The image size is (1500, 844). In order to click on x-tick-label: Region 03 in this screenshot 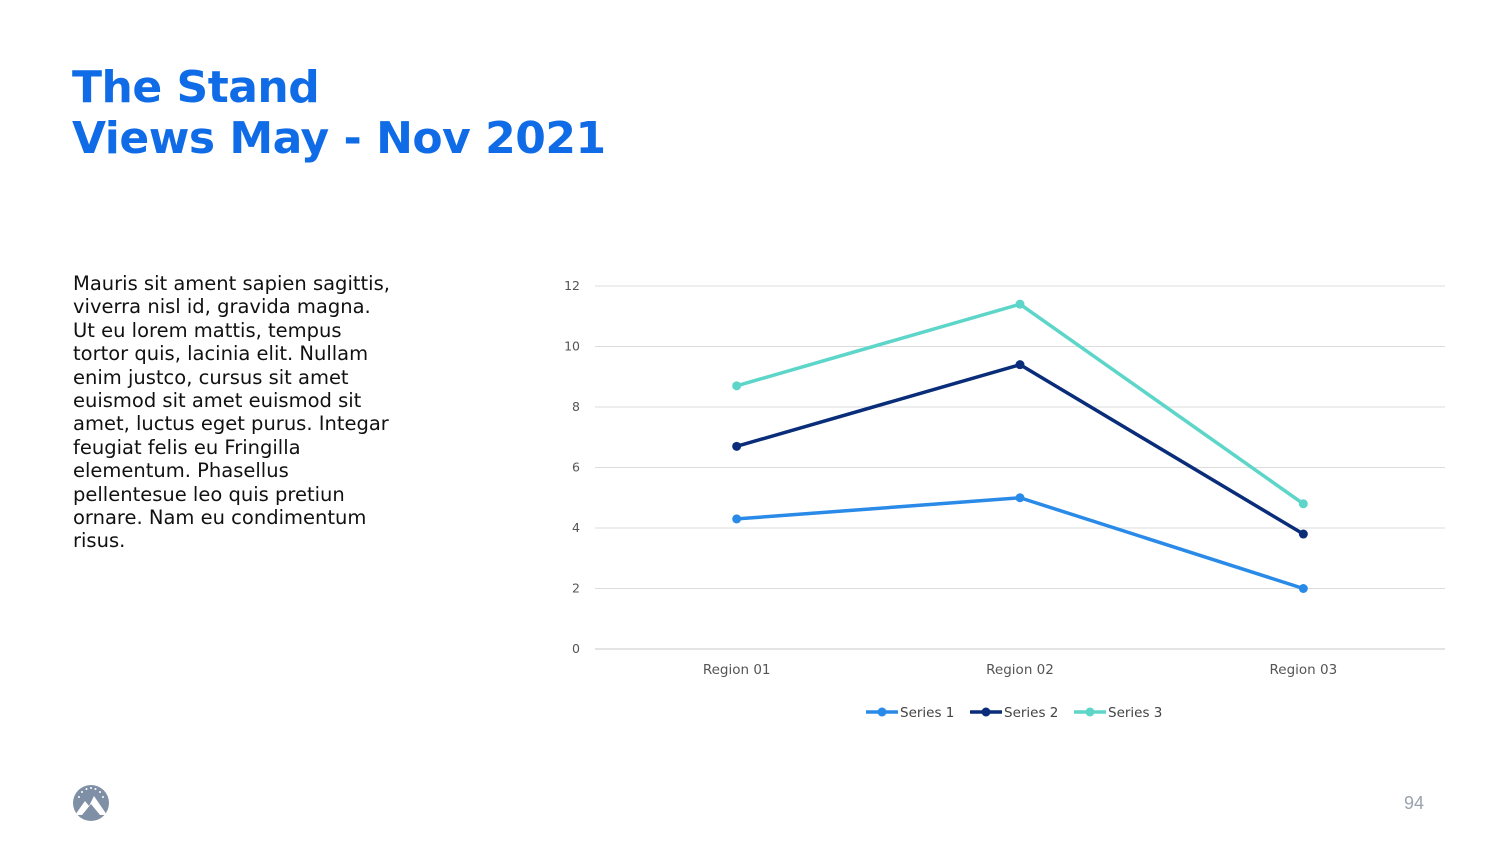, I will do `click(1303, 670)`.